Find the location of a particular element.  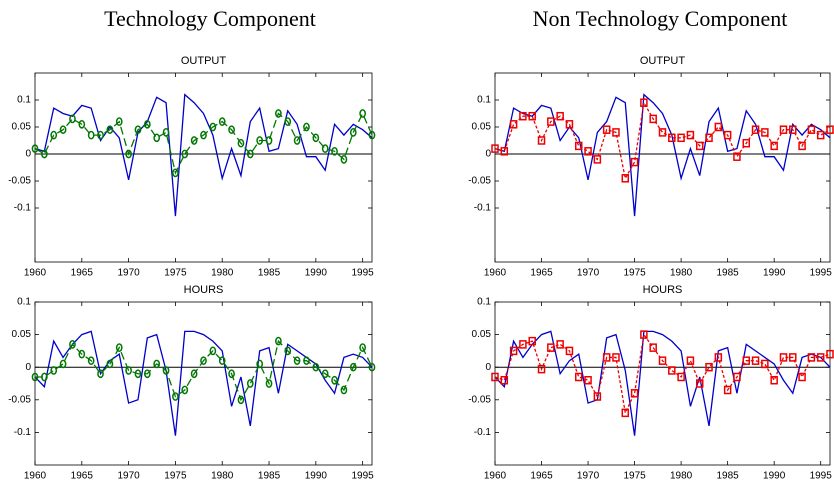

x-tick-label: 1960 is located at coordinates (495, 476).